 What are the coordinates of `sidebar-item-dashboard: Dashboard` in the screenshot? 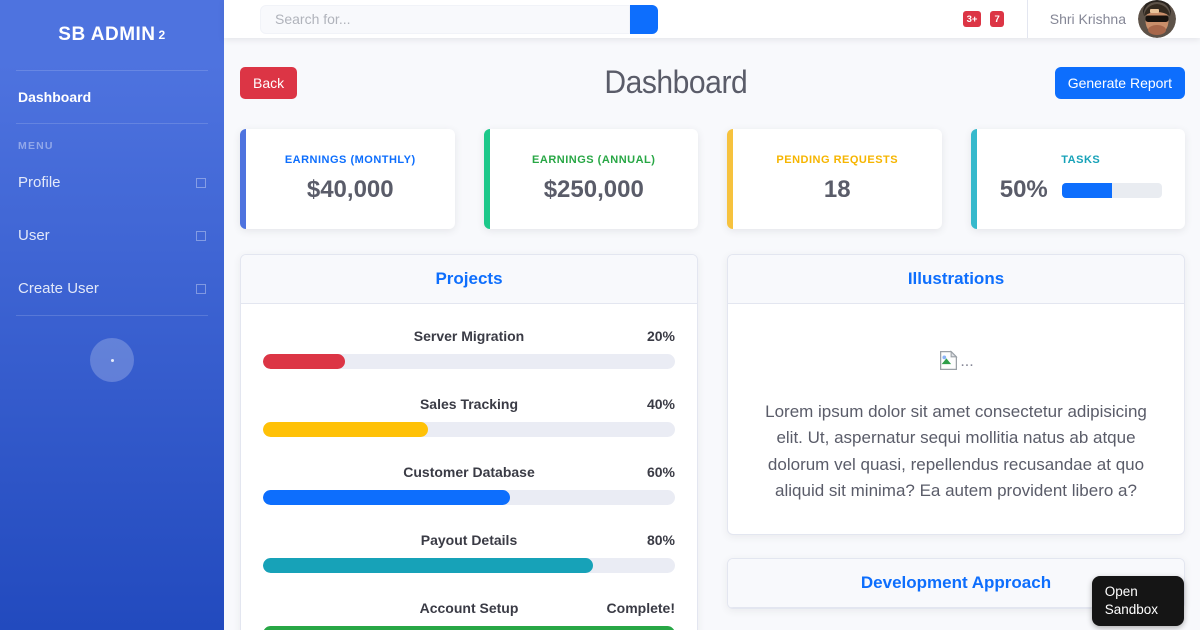 It's located at (112, 97).